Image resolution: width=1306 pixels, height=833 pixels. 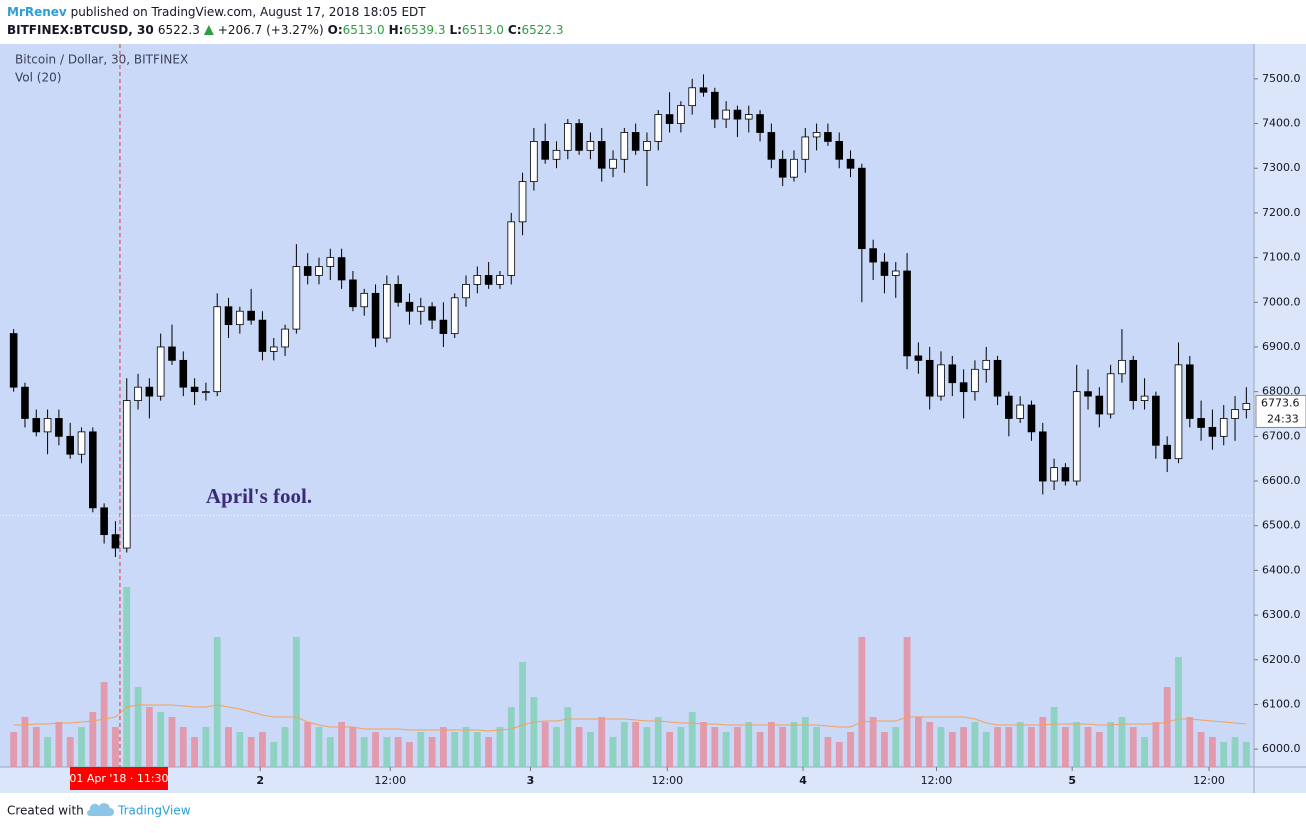 I want to click on crosshair-time-label: 01 Apr '18 · 11:30, so click(x=118, y=778).